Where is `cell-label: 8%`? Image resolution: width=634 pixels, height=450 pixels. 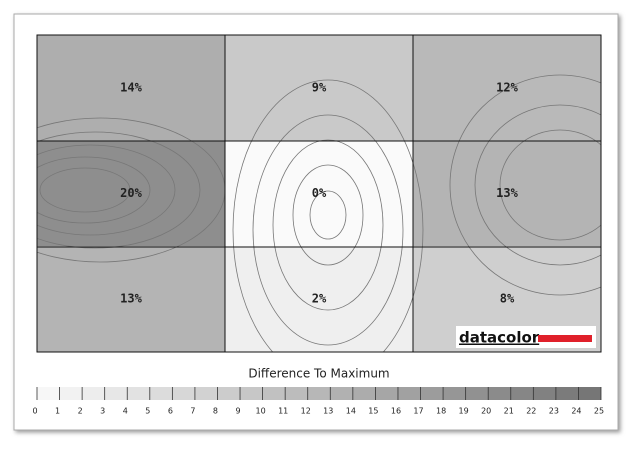
cell-label: 8% is located at coordinates (507, 299).